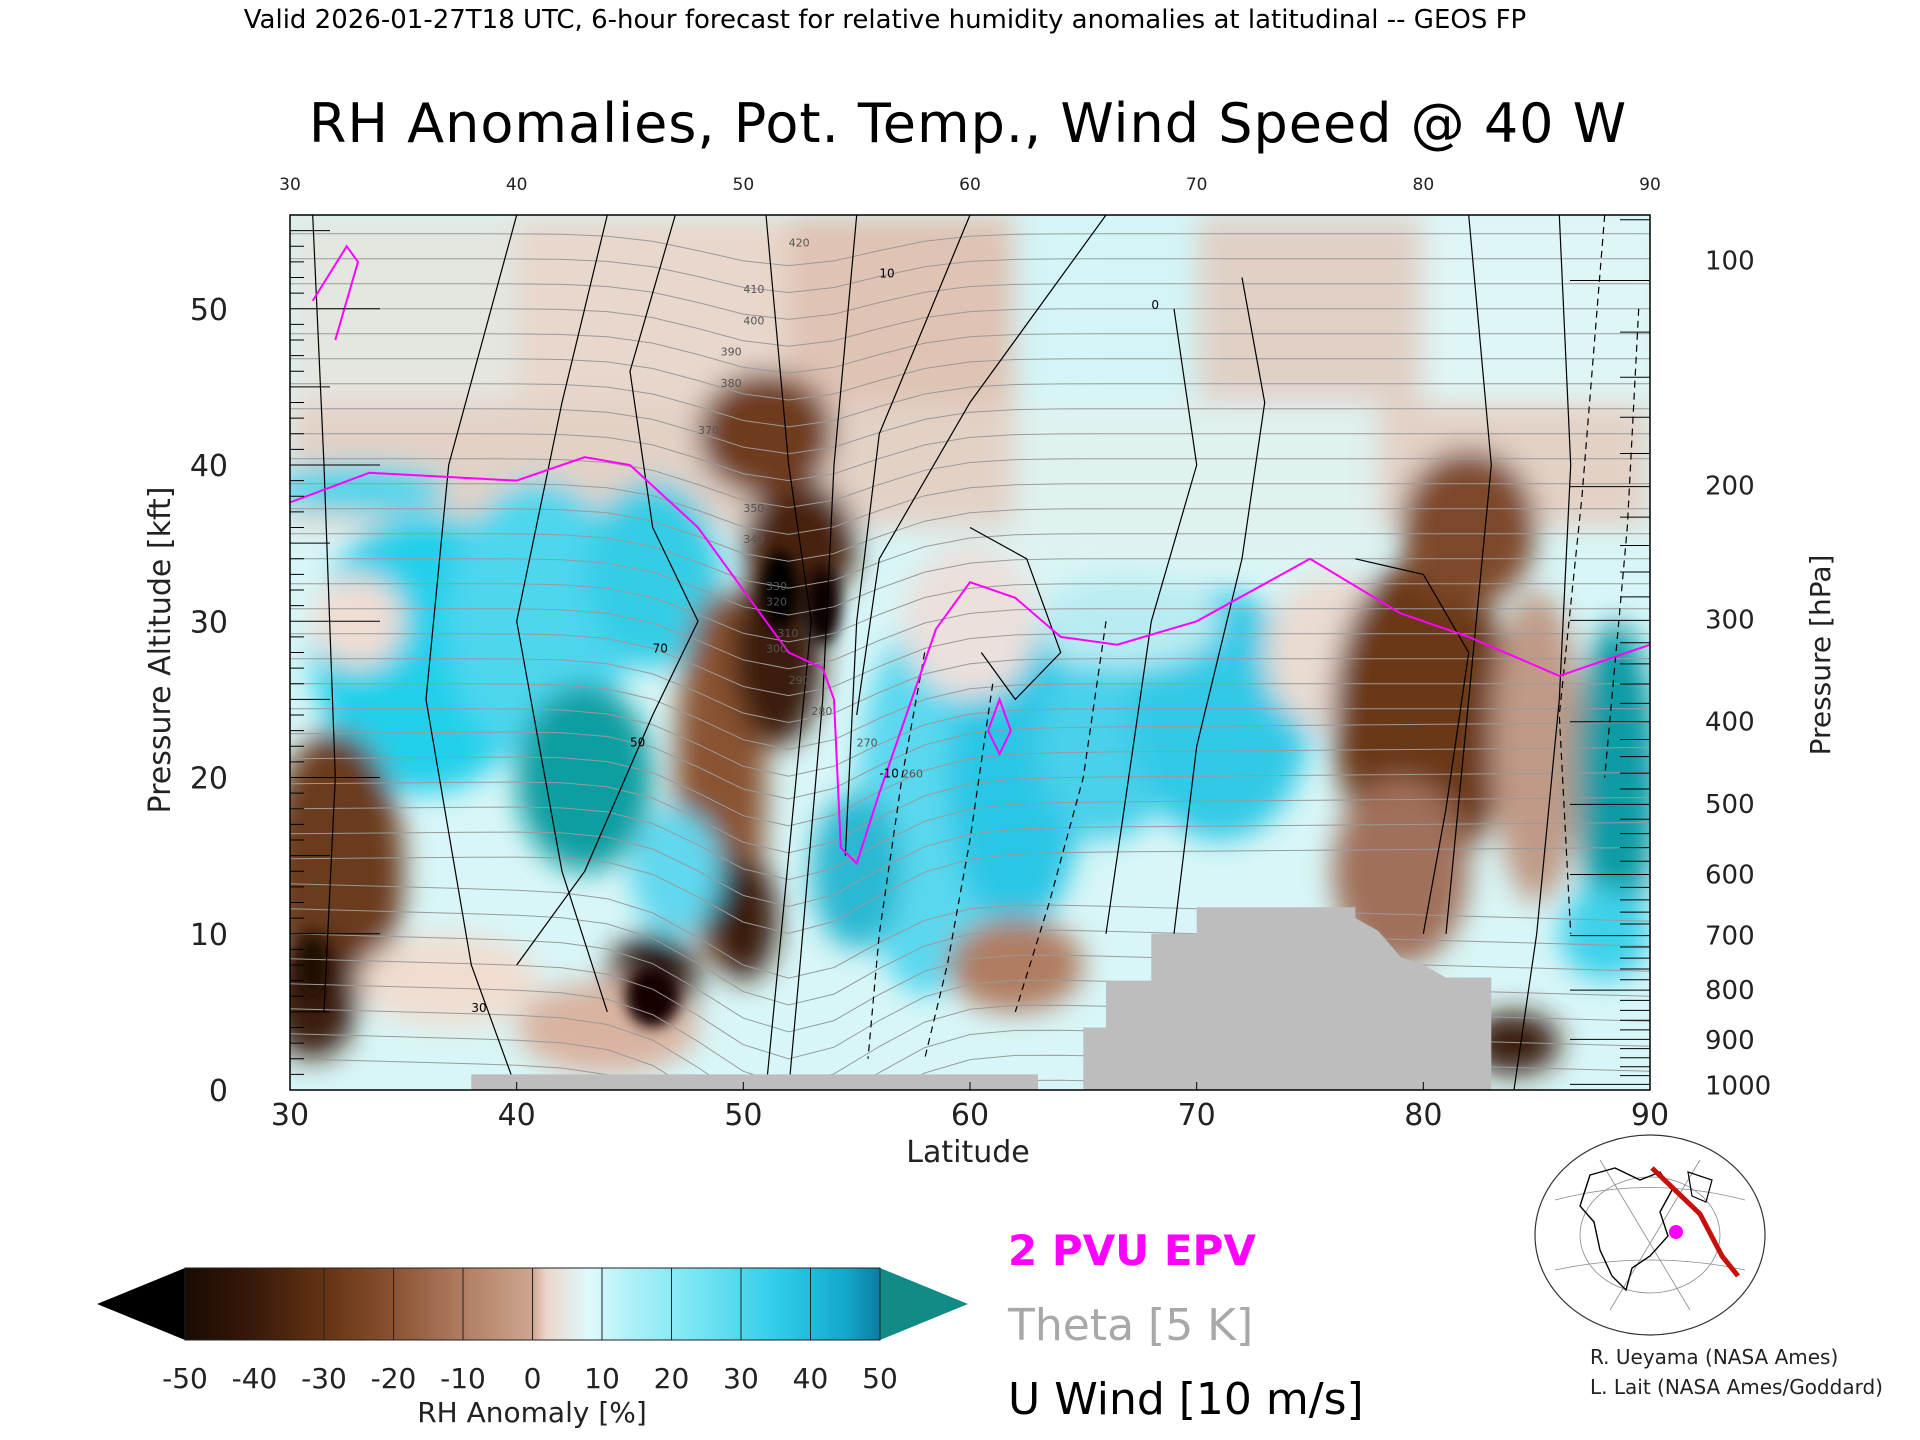 This screenshot has height=1440, width=1920. I want to click on wind-label: 50, so click(637, 742).